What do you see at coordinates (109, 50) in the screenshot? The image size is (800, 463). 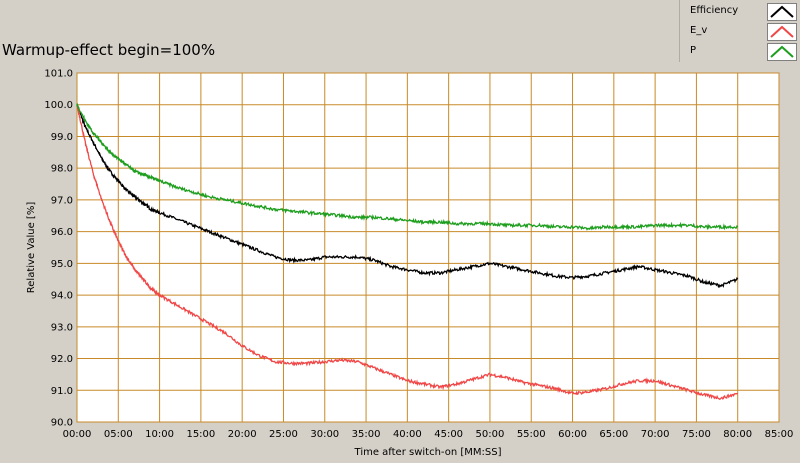 I see `chart-title: Warmup-effect begin=100%` at bounding box center [109, 50].